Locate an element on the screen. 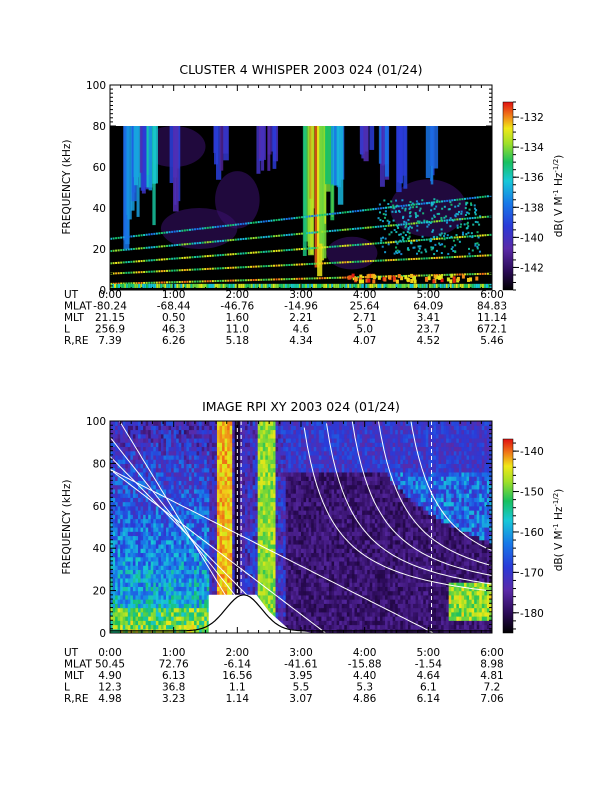  ephemeris-value: 4:00 is located at coordinates (365, 295).